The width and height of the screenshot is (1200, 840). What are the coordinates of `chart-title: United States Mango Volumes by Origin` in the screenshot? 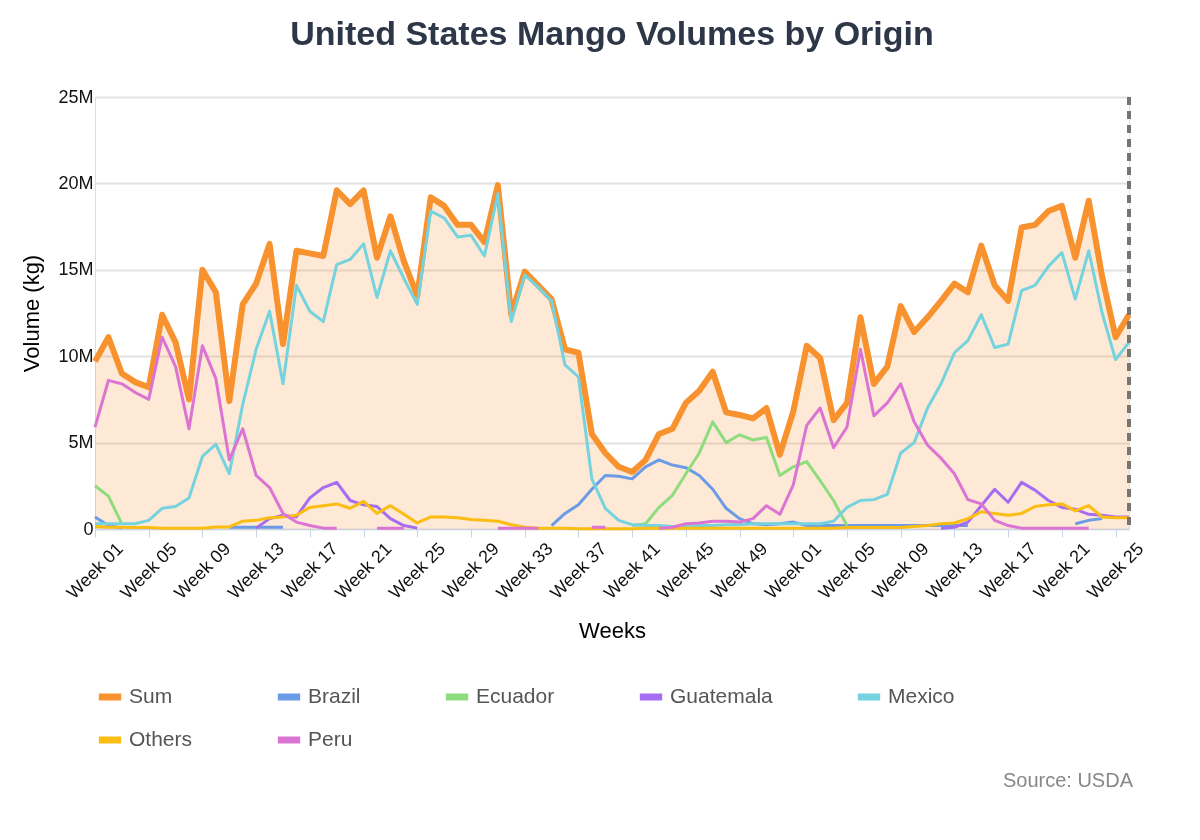 It's located at (612, 33).